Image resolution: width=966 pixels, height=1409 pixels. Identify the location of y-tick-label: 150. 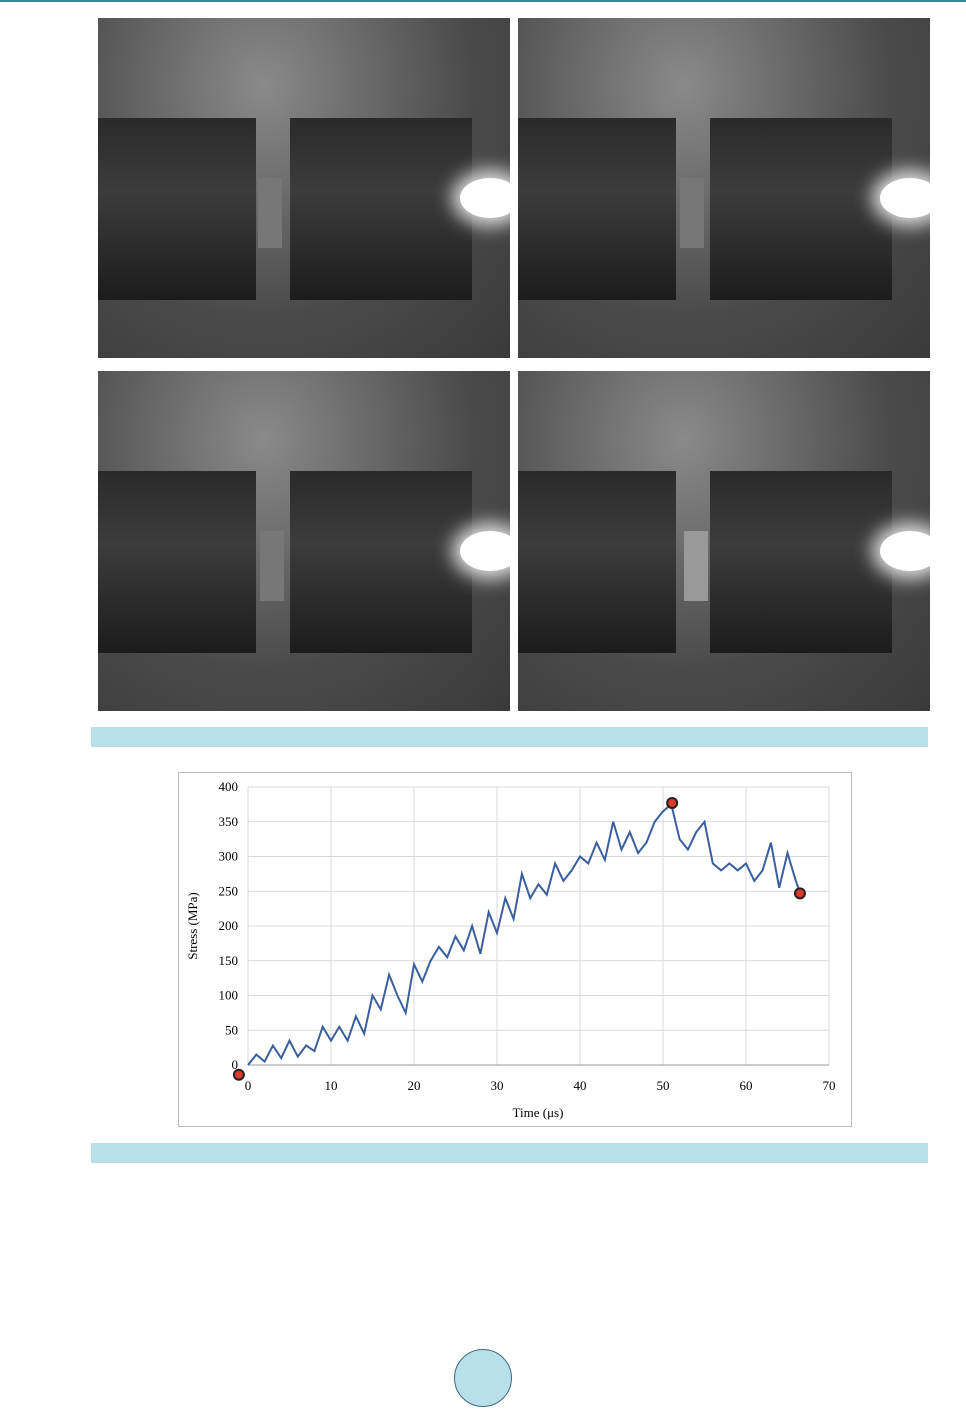
(229, 960).